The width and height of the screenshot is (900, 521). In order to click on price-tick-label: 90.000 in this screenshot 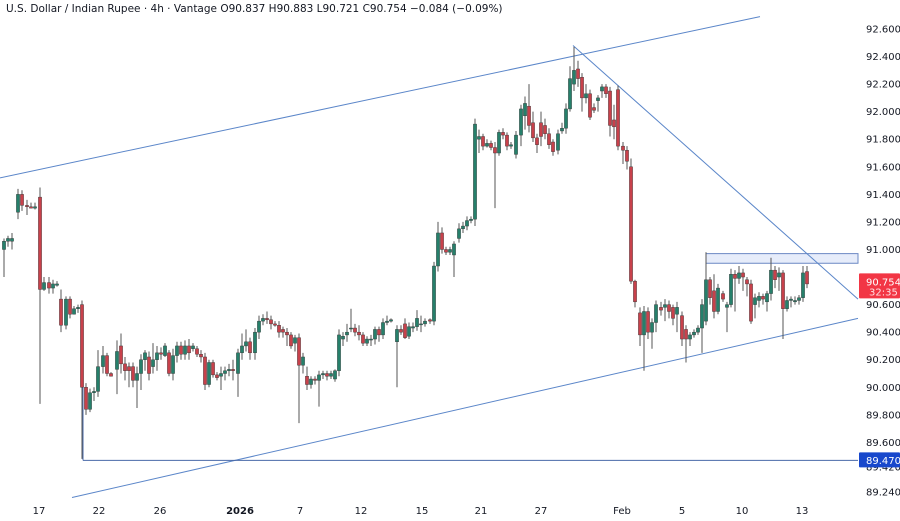, I will do `click(883, 388)`.